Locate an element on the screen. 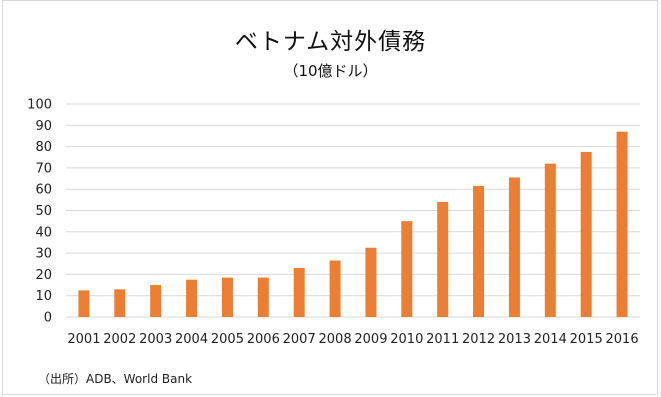 The width and height of the screenshot is (661, 397). x-tick-label: 2008 is located at coordinates (335, 339).